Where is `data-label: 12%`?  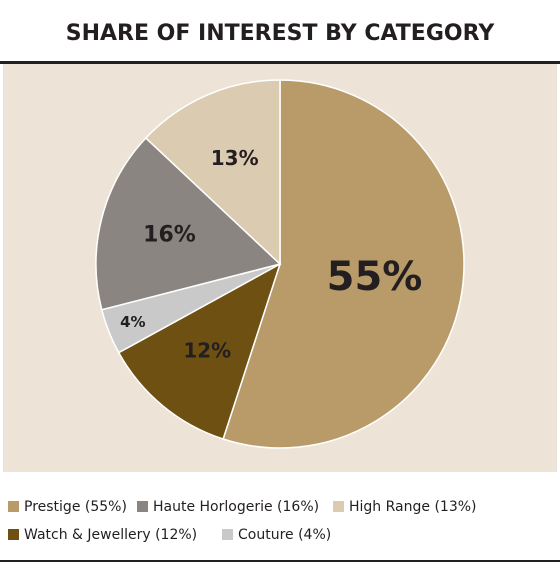
data-label: 12% is located at coordinates (207, 350).